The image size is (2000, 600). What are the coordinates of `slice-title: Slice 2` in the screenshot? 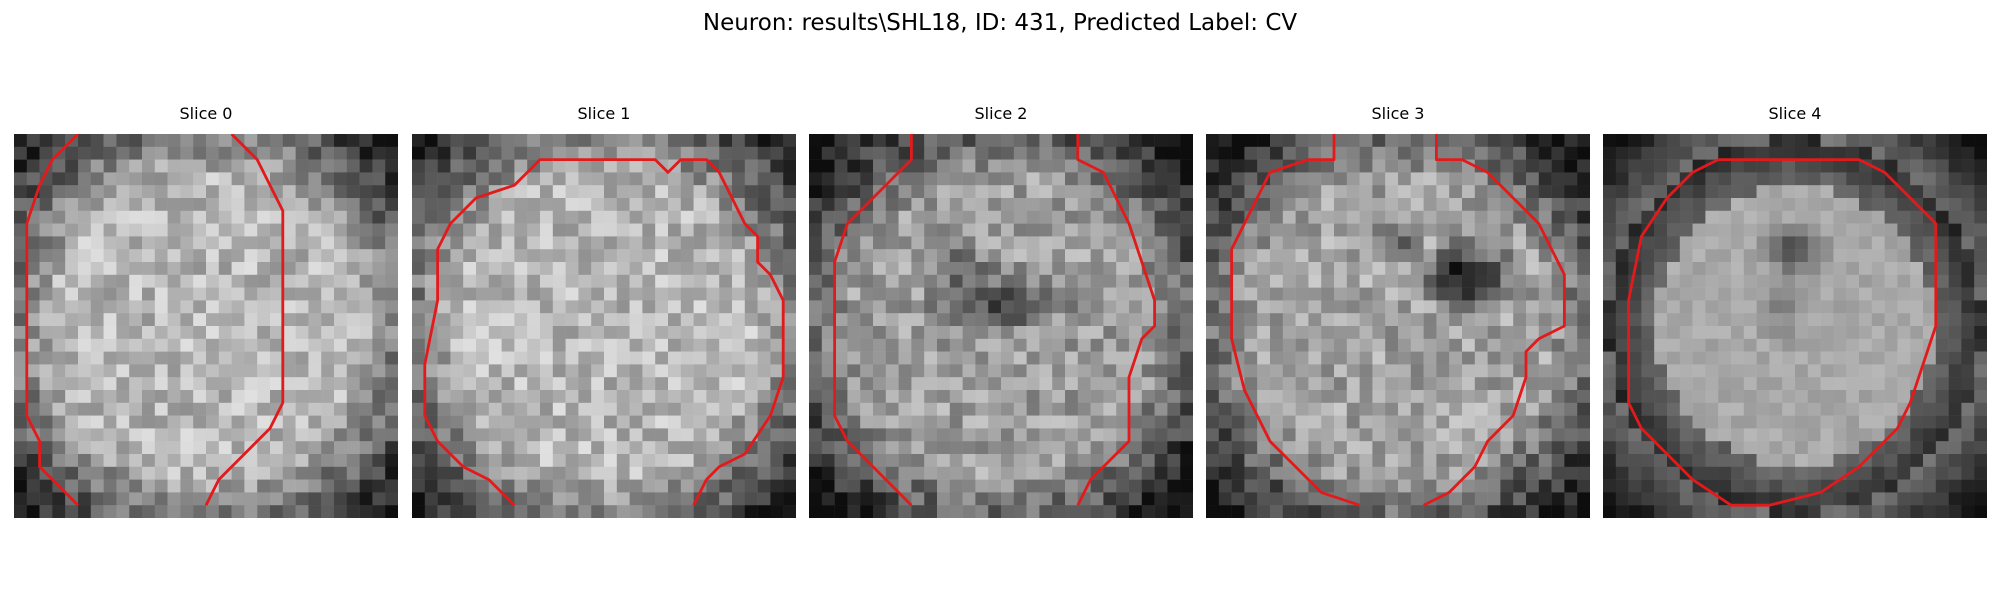 It's located at (1001, 113).